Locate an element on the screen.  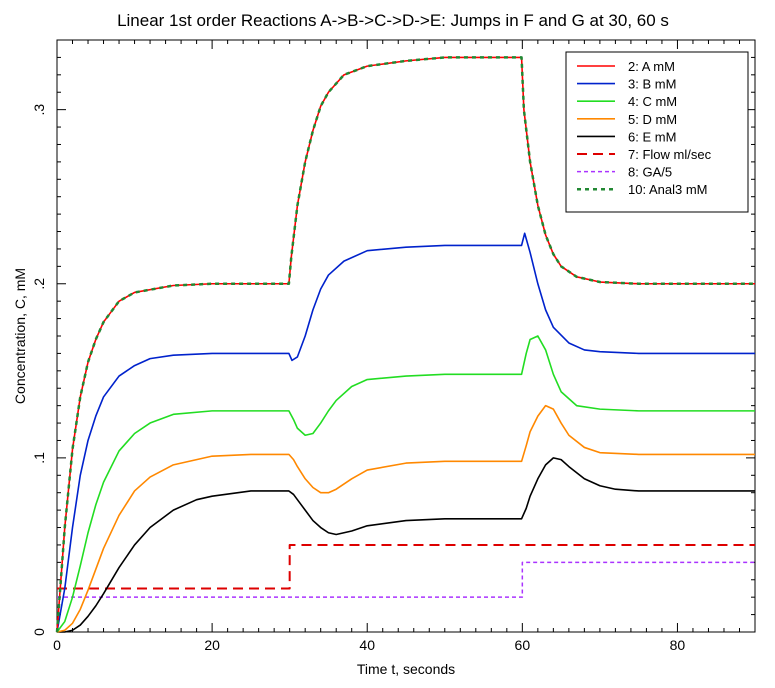
x-tick-label: 60 is located at coordinates (523, 645).